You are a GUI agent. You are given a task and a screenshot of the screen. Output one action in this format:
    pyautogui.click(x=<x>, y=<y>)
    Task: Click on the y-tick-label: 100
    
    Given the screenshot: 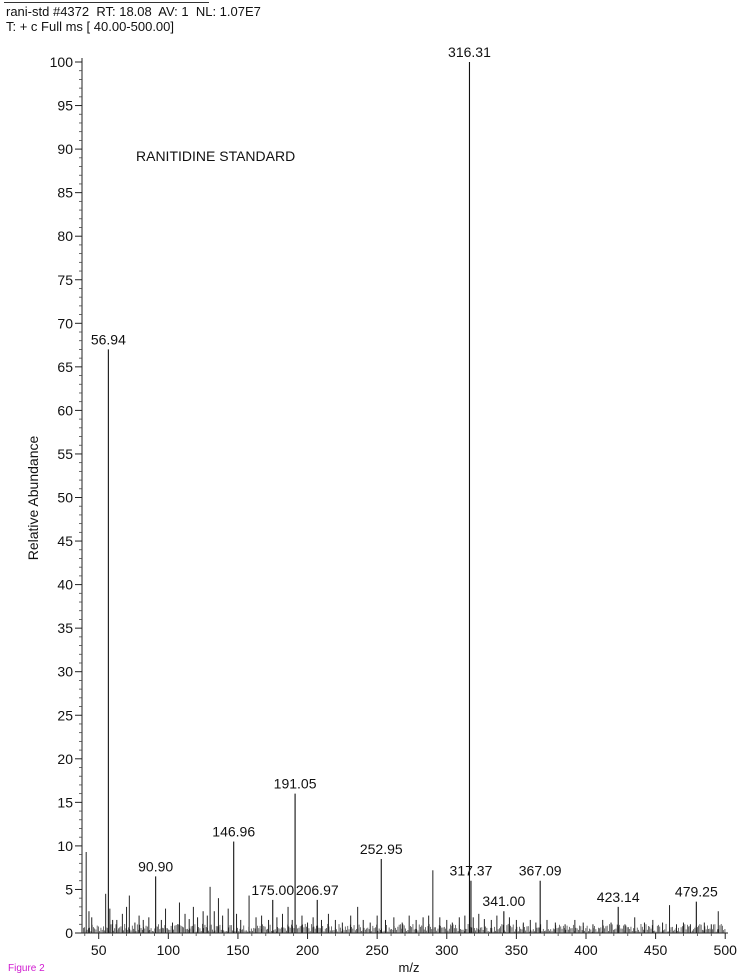 What is the action you would take?
    pyautogui.click(x=62, y=62)
    